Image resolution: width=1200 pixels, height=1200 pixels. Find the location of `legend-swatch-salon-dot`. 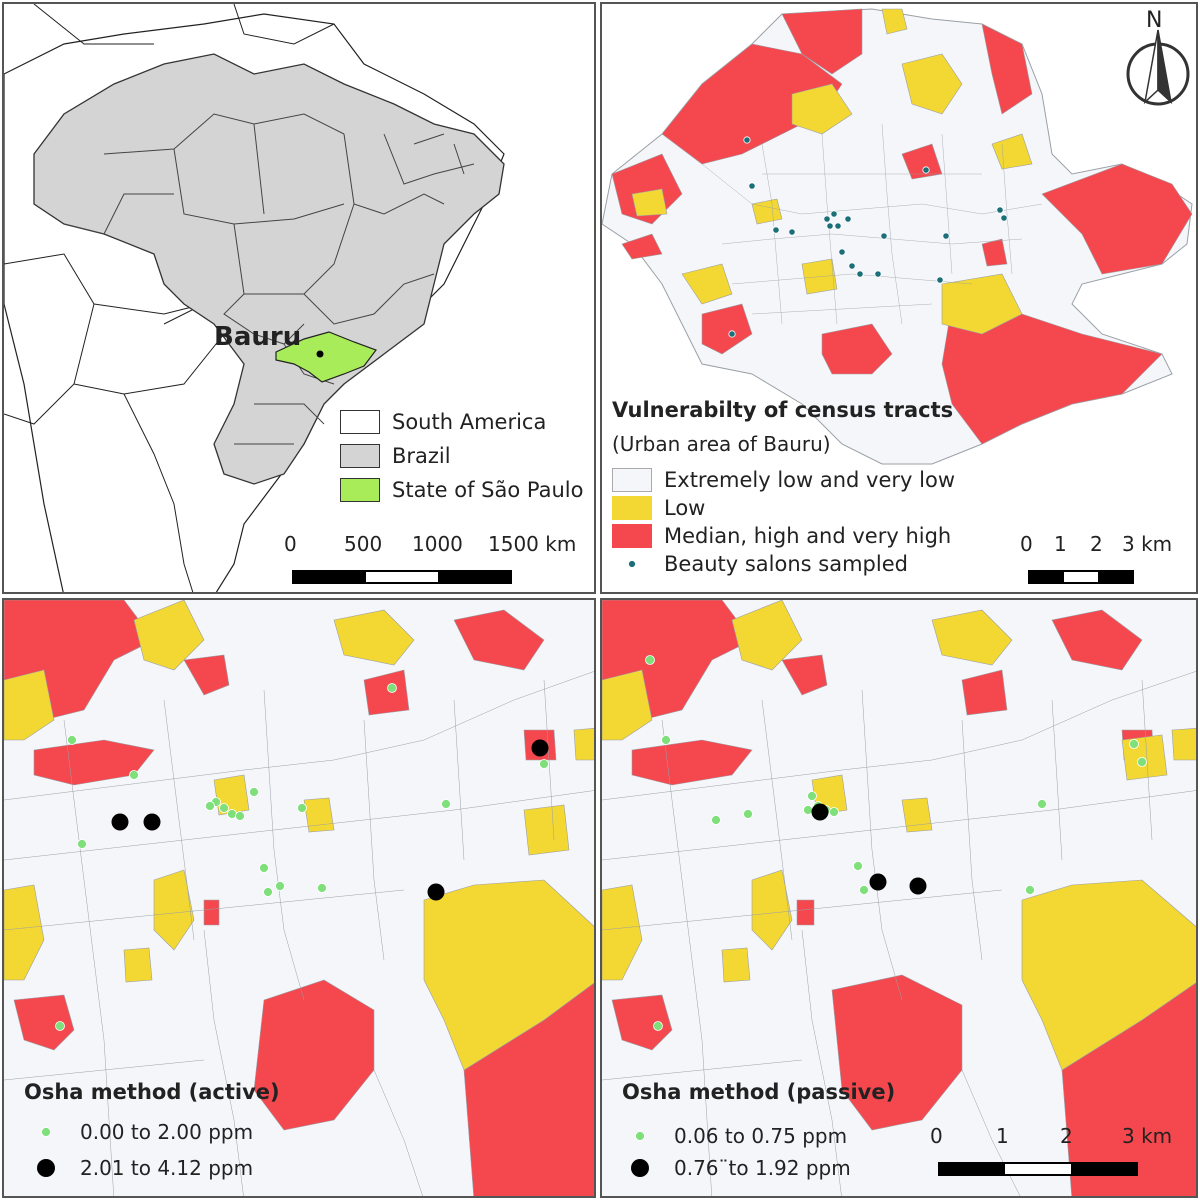

legend-swatch-salon-dot is located at coordinates (632, 564).